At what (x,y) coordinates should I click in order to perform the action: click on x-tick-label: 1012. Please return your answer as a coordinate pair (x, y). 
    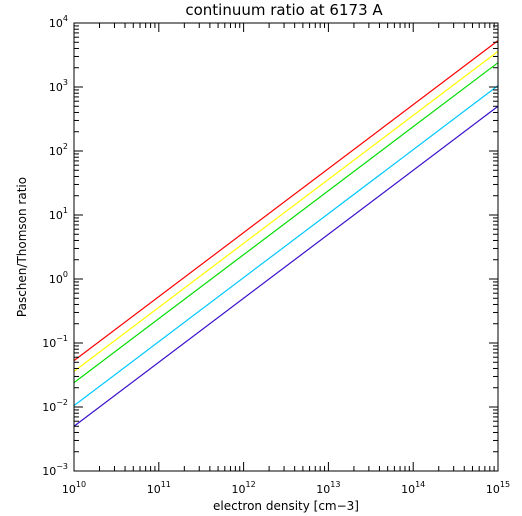
    Looking at the image, I should click on (244, 488).